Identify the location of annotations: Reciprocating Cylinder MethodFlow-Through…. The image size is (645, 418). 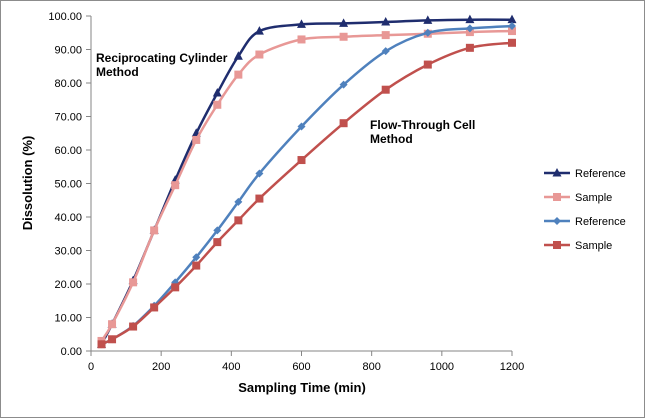
(285, 98).